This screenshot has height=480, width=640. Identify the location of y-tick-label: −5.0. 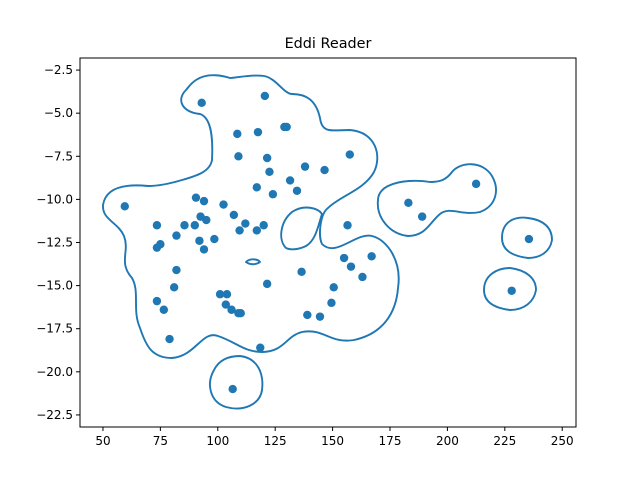
(58, 113).